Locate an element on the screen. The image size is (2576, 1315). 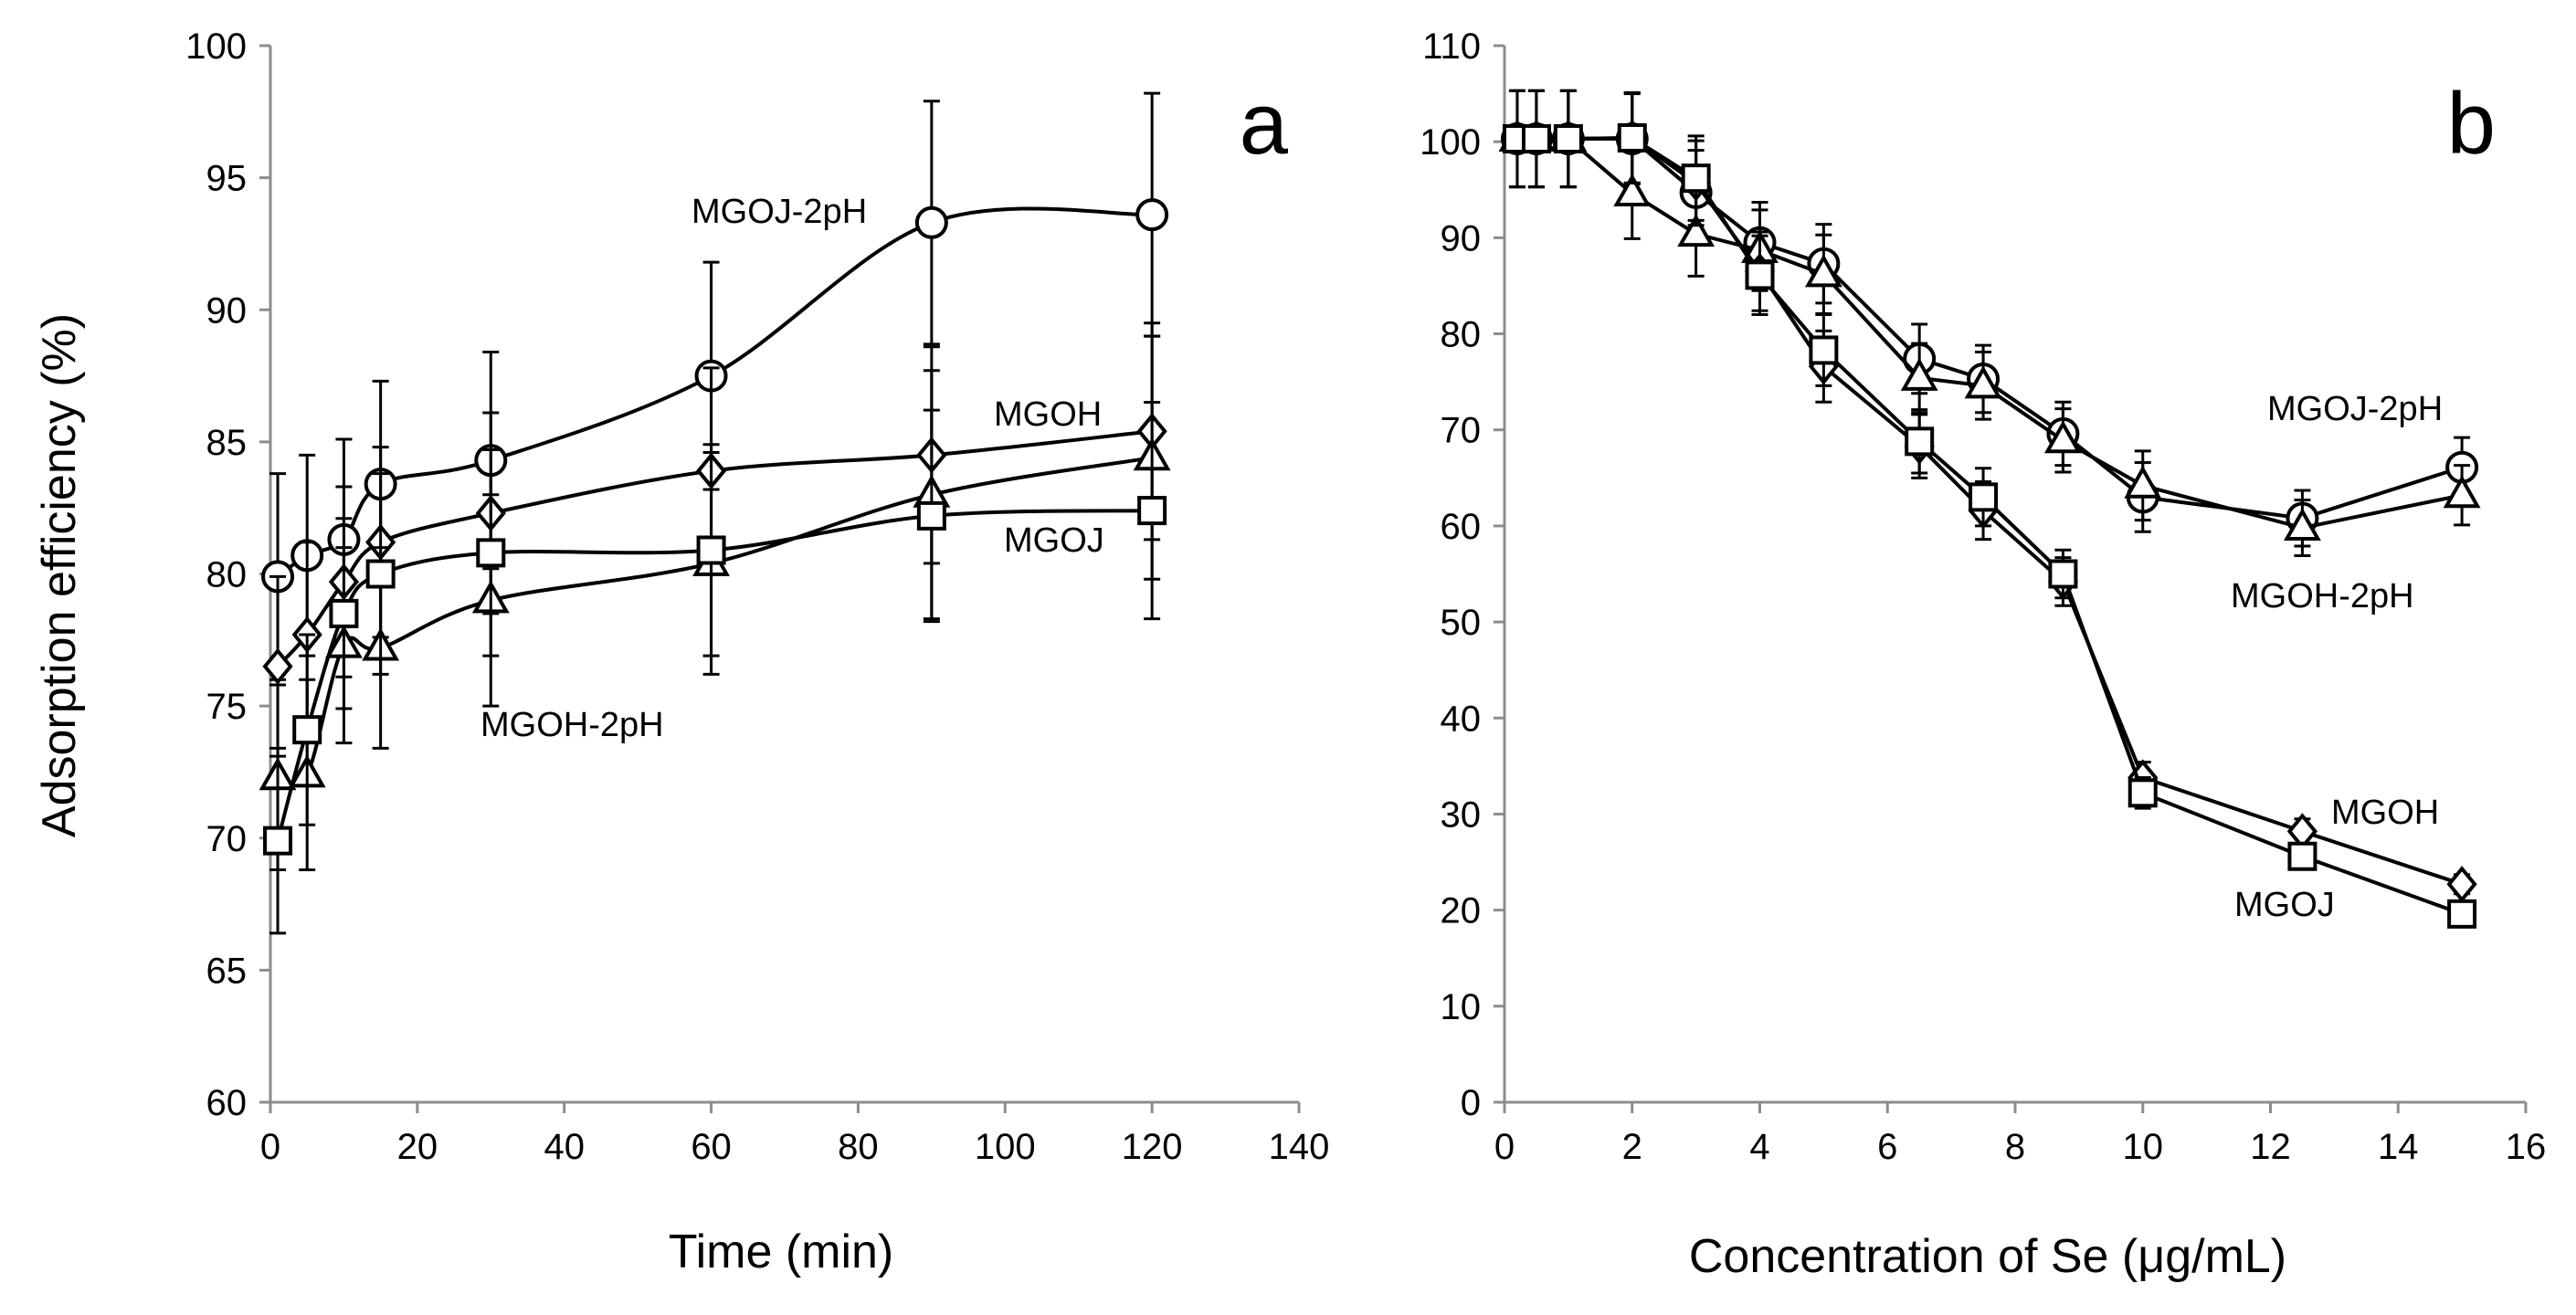
series-label-mgoj-b: MGOJ is located at coordinates (2284, 905).